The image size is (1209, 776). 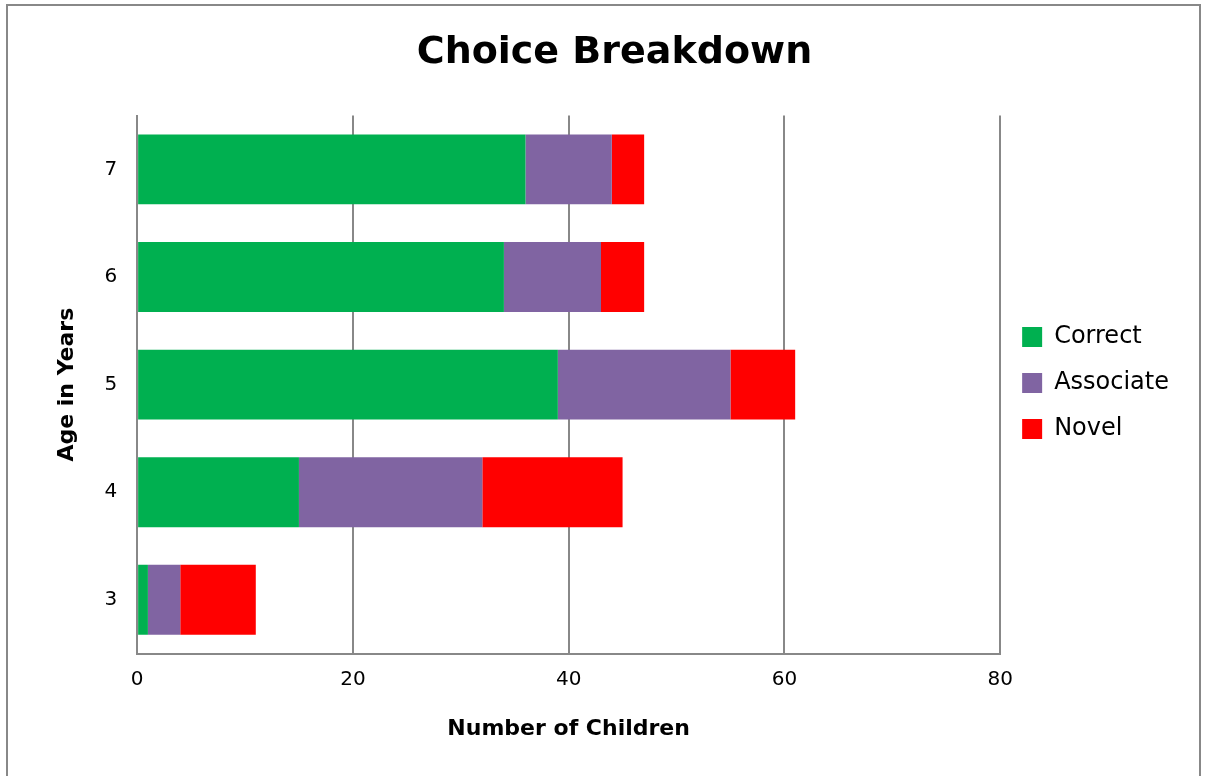 What do you see at coordinates (1000, 677) in the screenshot?
I see `x-tick-label: 80` at bounding box center [1000, 677].